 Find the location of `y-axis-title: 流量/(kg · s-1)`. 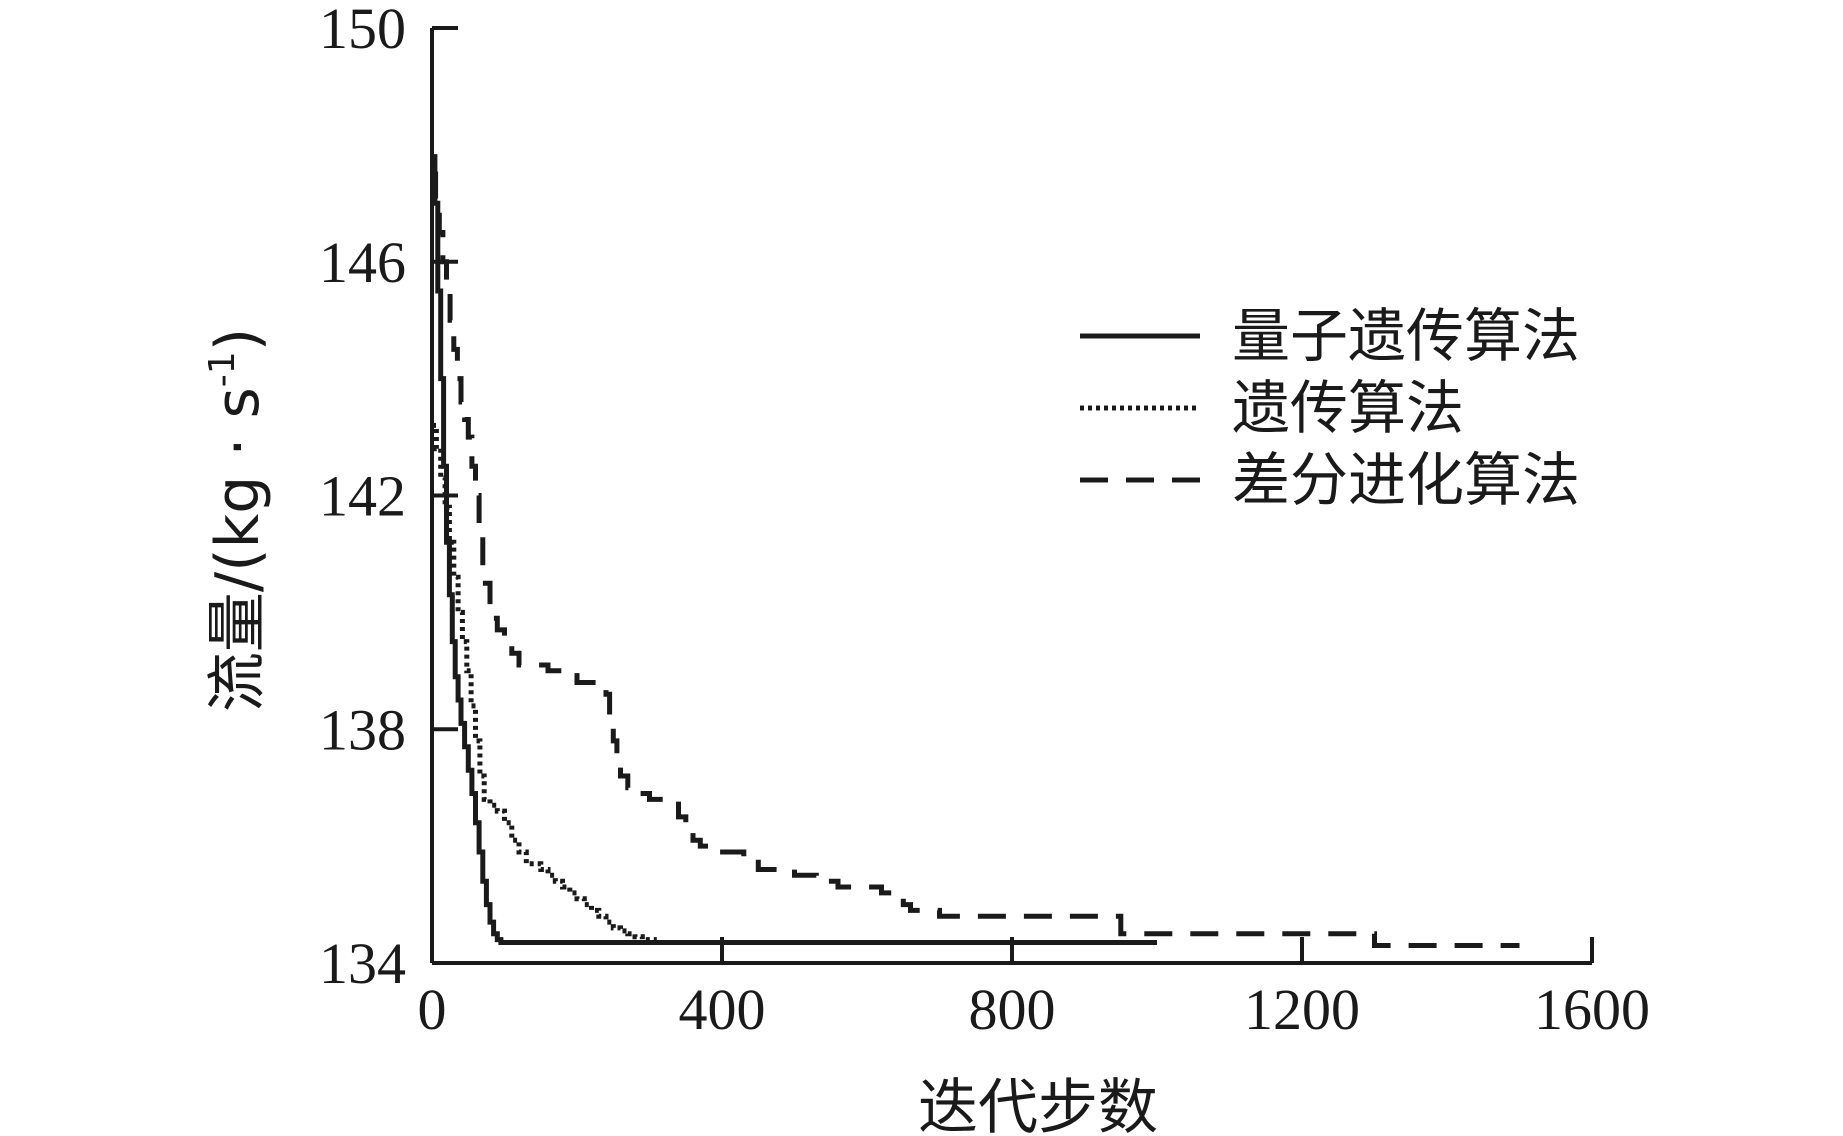

y-axis-title: 流量/(kg · s-1) is located at coordinates (237, 520).